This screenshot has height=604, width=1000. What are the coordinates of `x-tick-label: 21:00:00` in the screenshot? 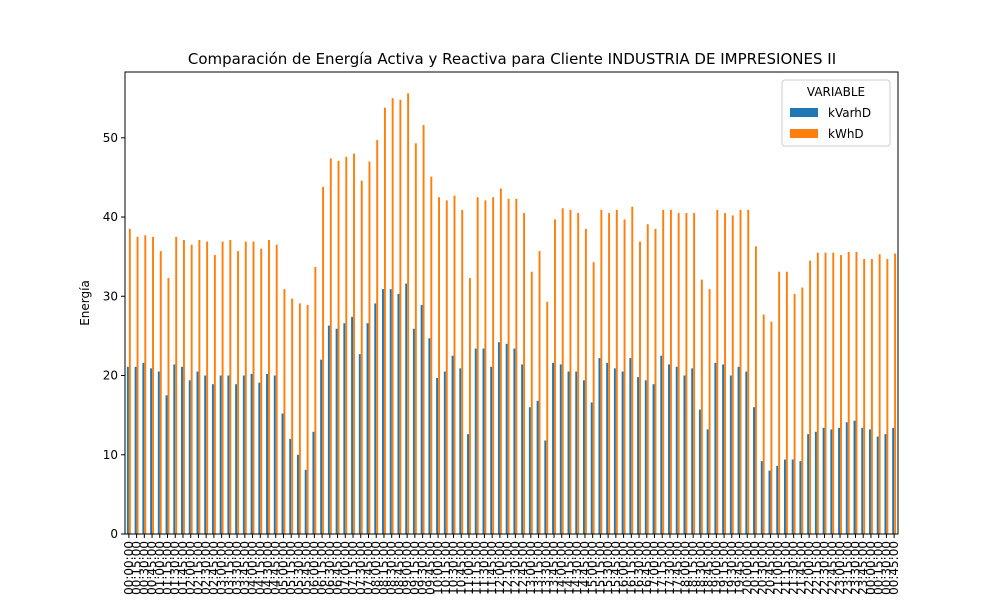 It's located at (778, 568).